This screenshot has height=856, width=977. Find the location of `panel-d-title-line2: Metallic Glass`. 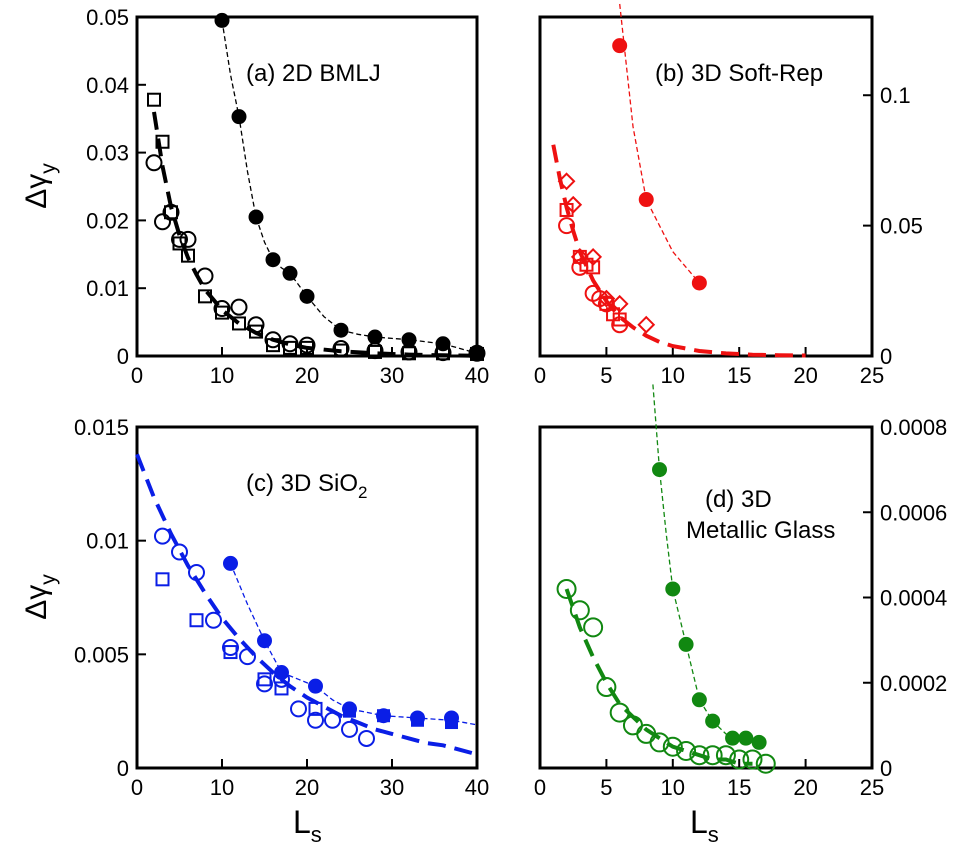

panel-d-title-line2: Metallic Glass is located at coordinates (760, 530).